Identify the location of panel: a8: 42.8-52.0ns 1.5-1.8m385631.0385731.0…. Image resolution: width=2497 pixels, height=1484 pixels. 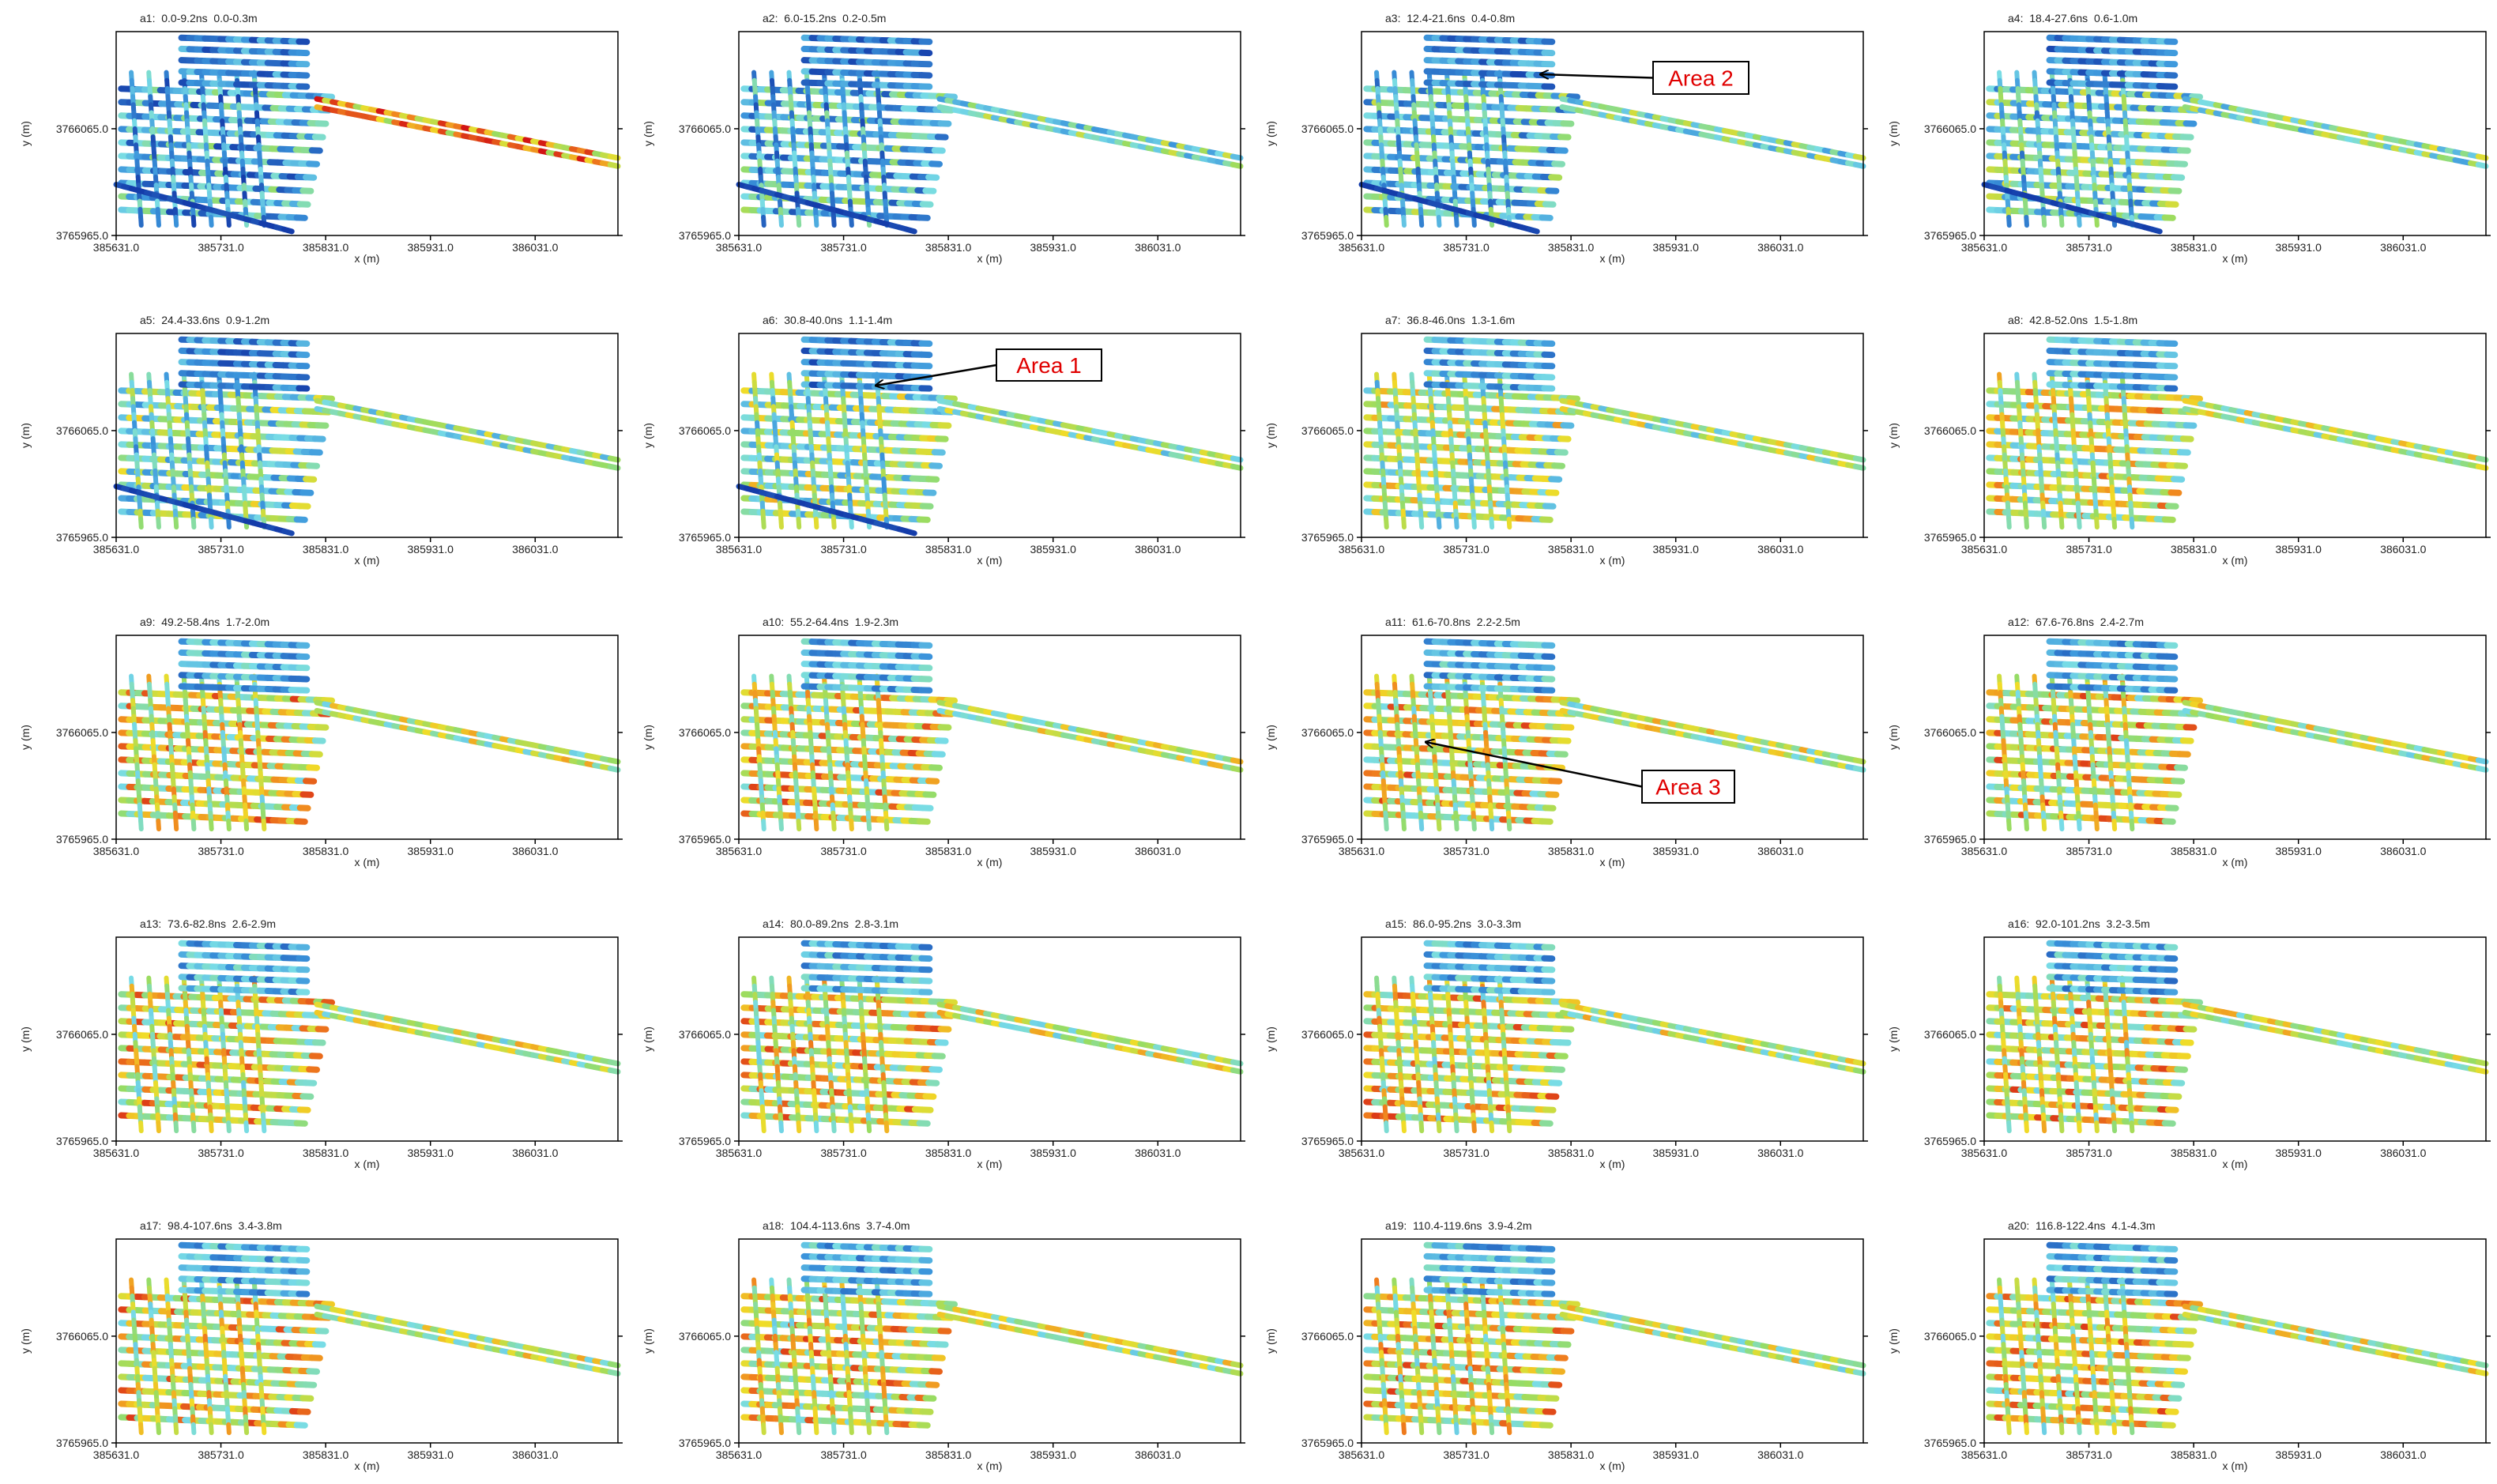
(2189, 441).